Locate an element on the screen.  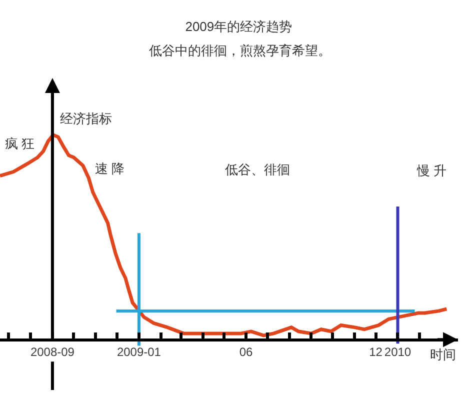
x-tick-label: 2010 is located at coordinates (398, 351).